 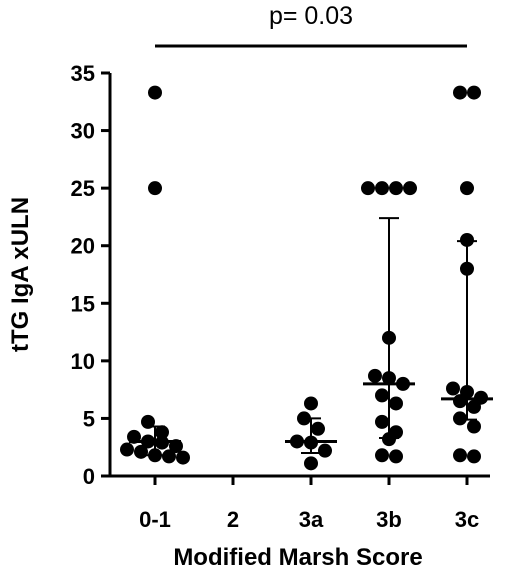 I want to click on y-tick-label: 10, so click(x=83, y=361).